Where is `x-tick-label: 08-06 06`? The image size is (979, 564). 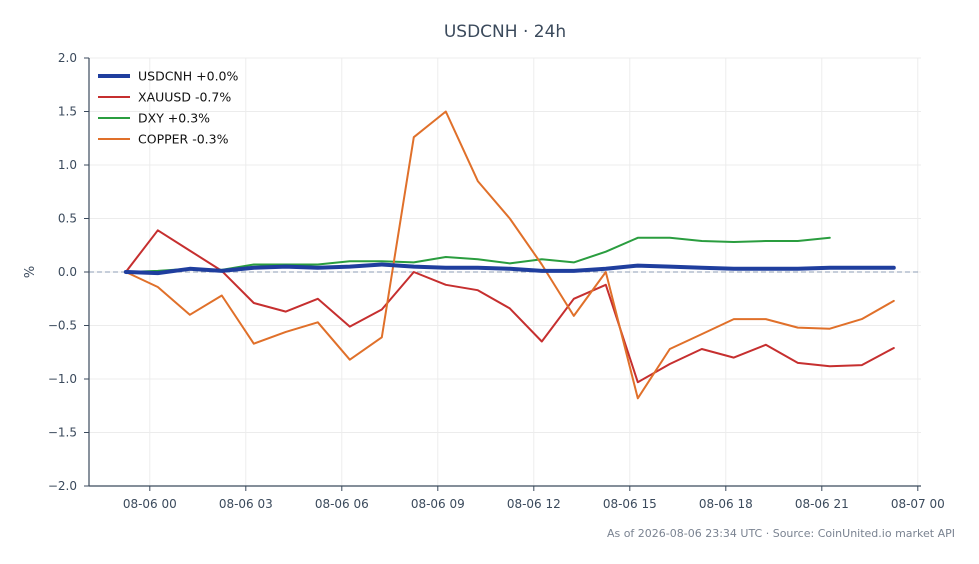
x-tick-label: 08-06 06 is located at coordinates (342, 504).